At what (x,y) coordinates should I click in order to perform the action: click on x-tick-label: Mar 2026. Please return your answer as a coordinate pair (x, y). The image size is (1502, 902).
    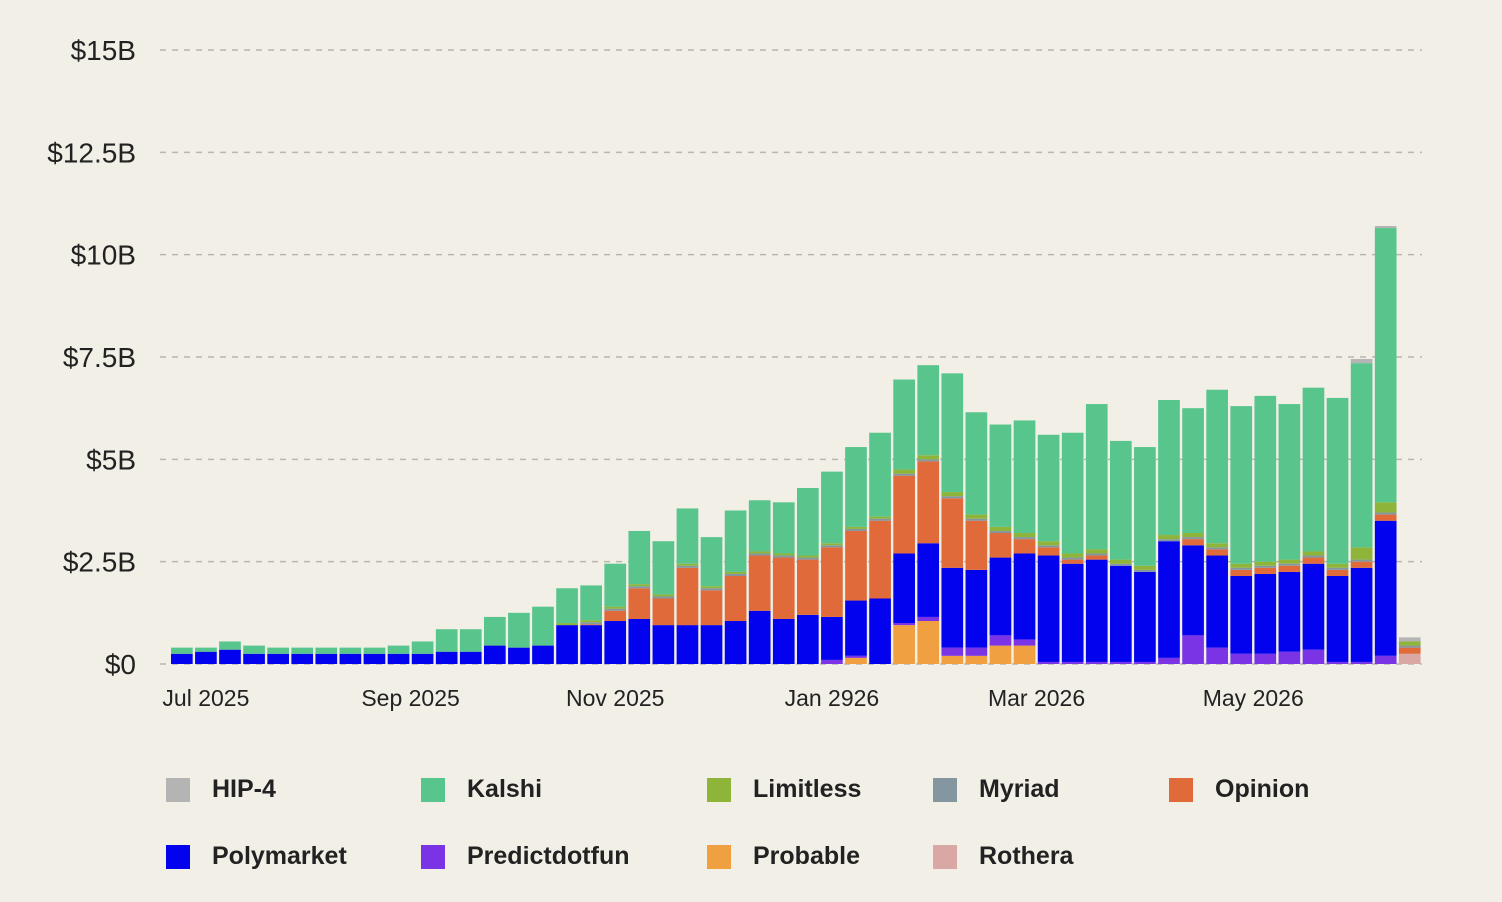
    Looking at the image, I should click on (1036, 698).